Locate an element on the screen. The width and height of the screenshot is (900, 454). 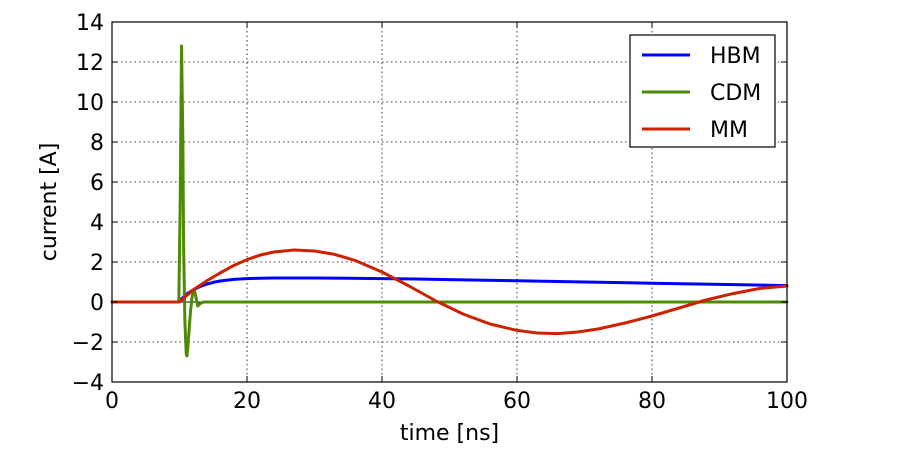
x-tick-label: 20 is located at coordinates (247, 401).